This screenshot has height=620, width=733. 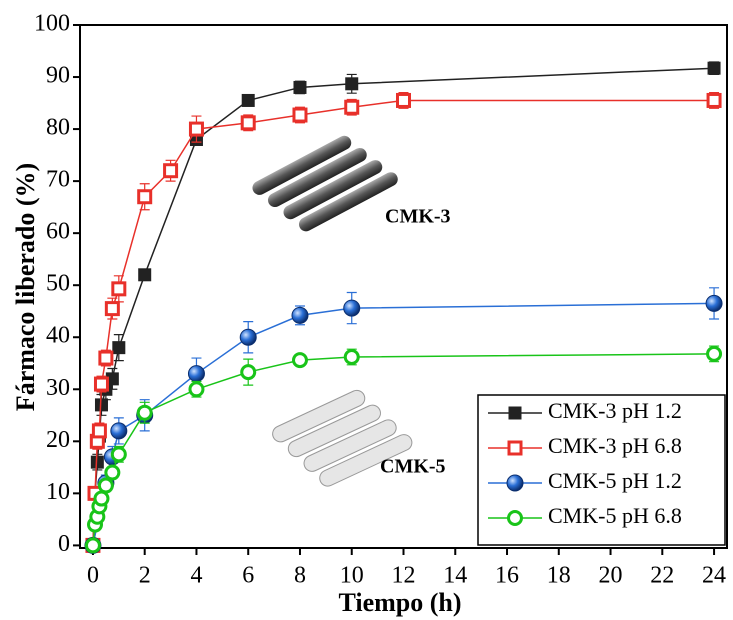 What do you see at coordinates (615, 445) in the screenshot?
I see `legend-label: CMK-3 pH 6.8` at bounding box center [615, 445].